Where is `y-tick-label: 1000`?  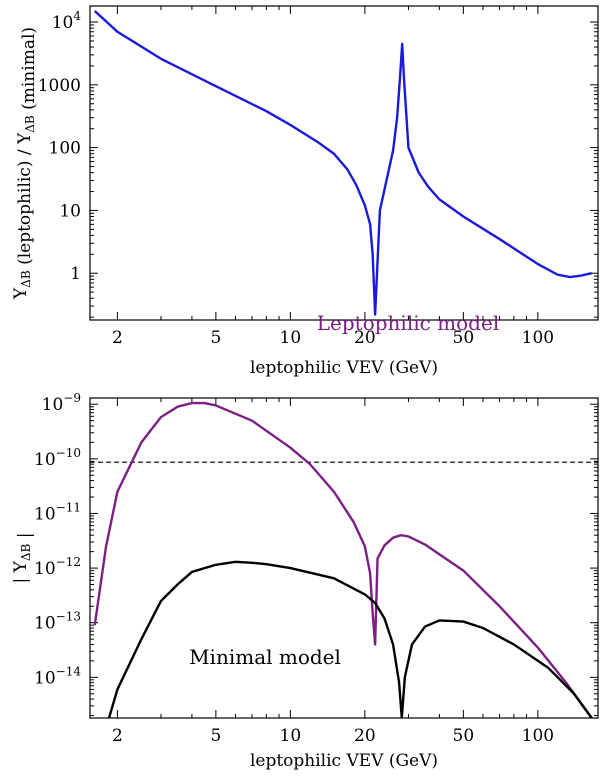 y-tick-label: 1000 is located at coordinates (59, 86).